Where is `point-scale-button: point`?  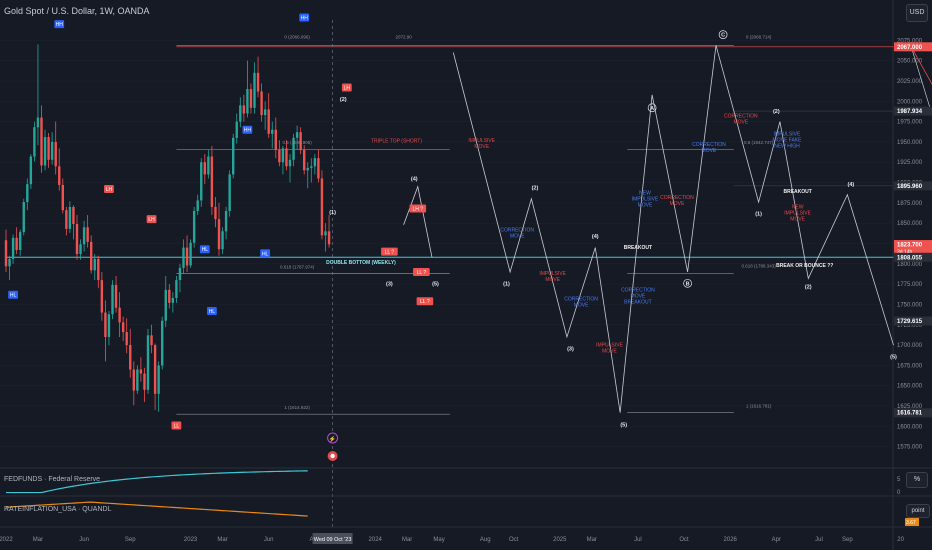 point-scale-button: point is located at coordinates (918, 511).